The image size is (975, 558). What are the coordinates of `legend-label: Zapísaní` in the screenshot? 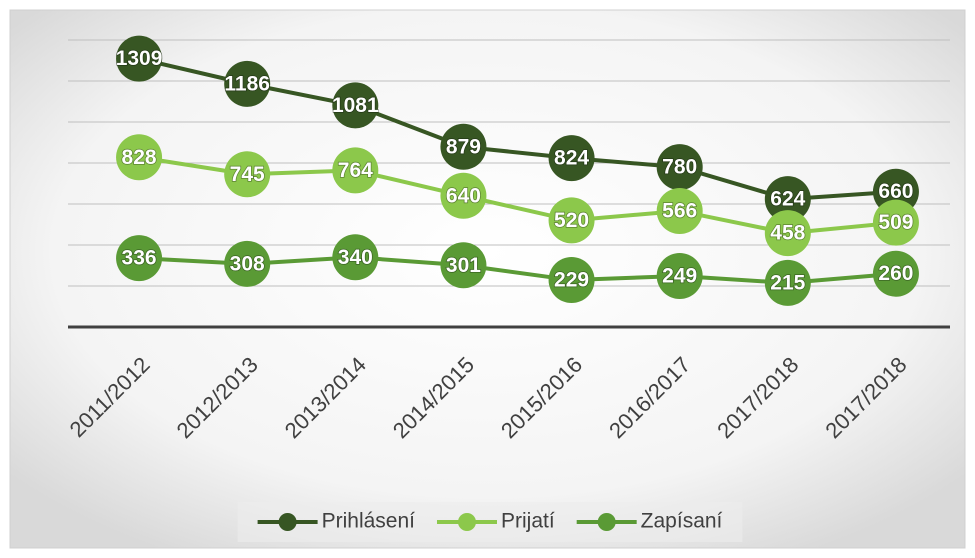 It's located at (682, 521).